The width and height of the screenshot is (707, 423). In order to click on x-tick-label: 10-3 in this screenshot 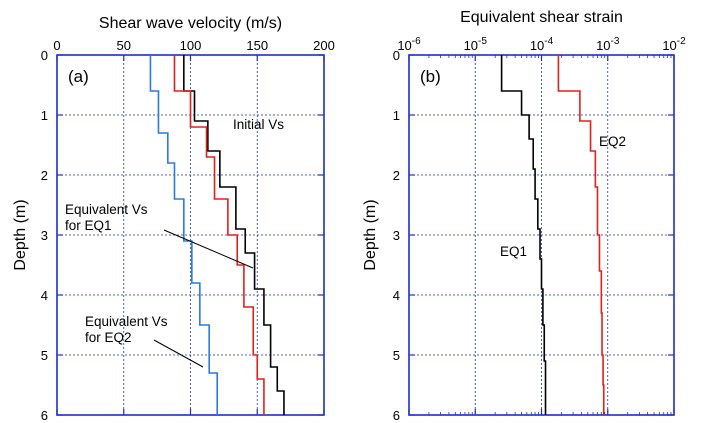, I will do `click(608, 44)`.